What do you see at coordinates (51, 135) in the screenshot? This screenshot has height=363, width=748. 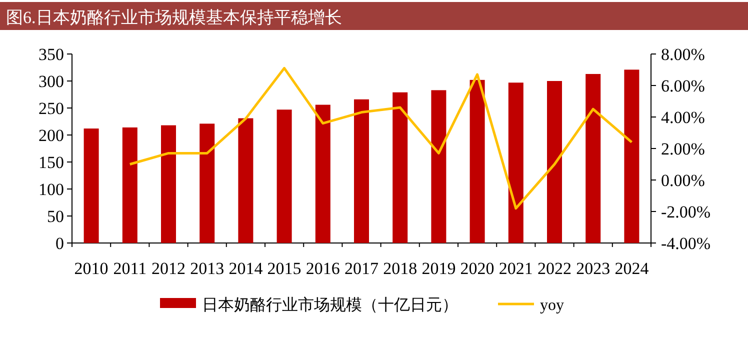 I see `y-tick-label: 200` at bounding box center [51, 135].